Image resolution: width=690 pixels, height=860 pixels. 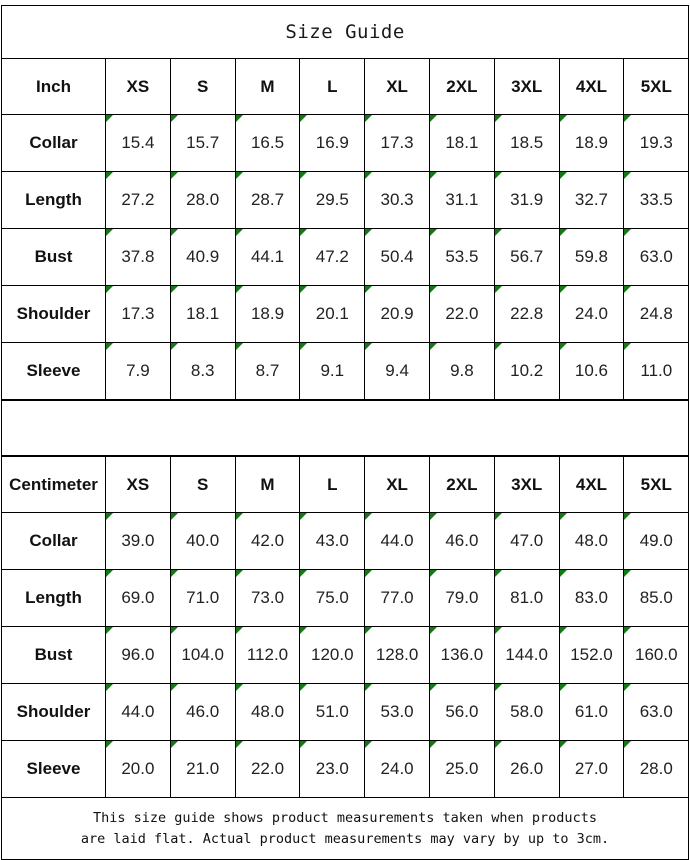 What do you see at coordinates (526, 655) in the screenshot?
I see `cell-cm-bust-3xl: 144.0` at bounding box center [526, 655].